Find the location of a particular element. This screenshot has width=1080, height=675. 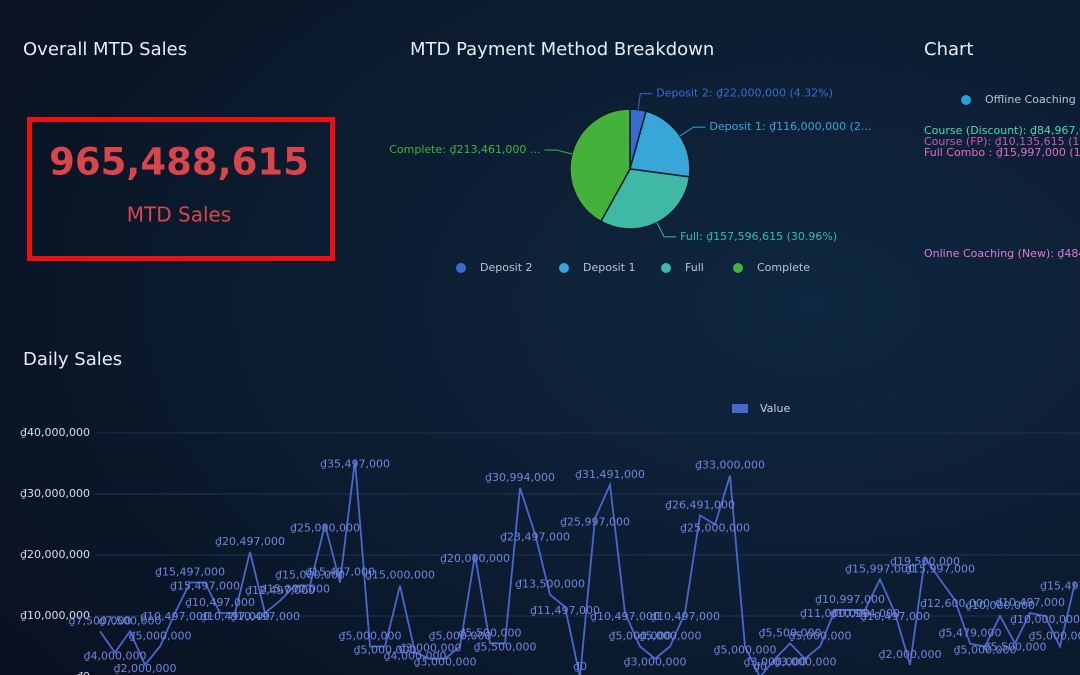

kpi-label: MTD Sales is located at coordinates (179, 215).